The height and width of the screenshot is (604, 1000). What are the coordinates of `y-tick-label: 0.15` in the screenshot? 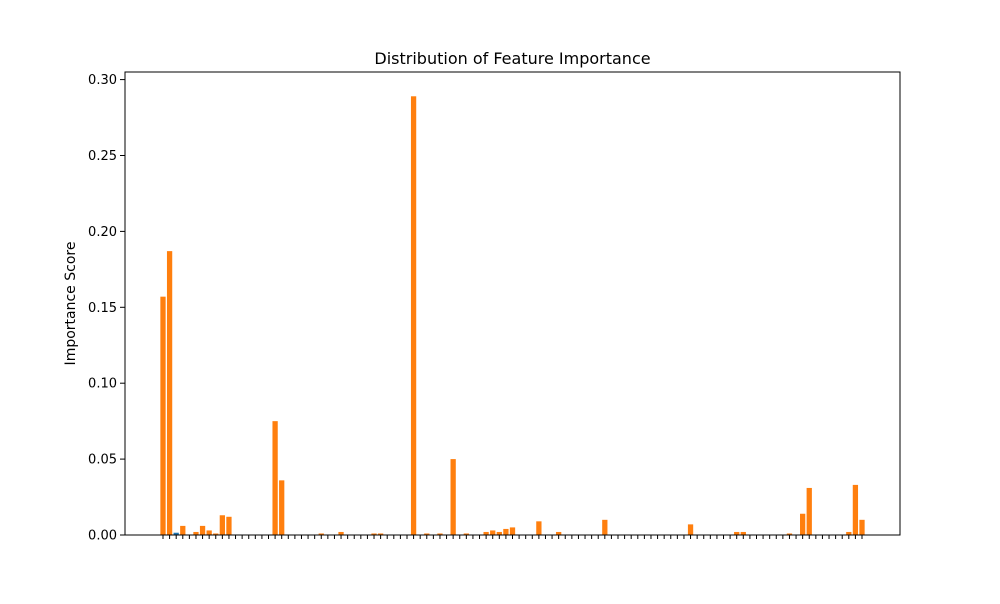 It's located at (102, 308).